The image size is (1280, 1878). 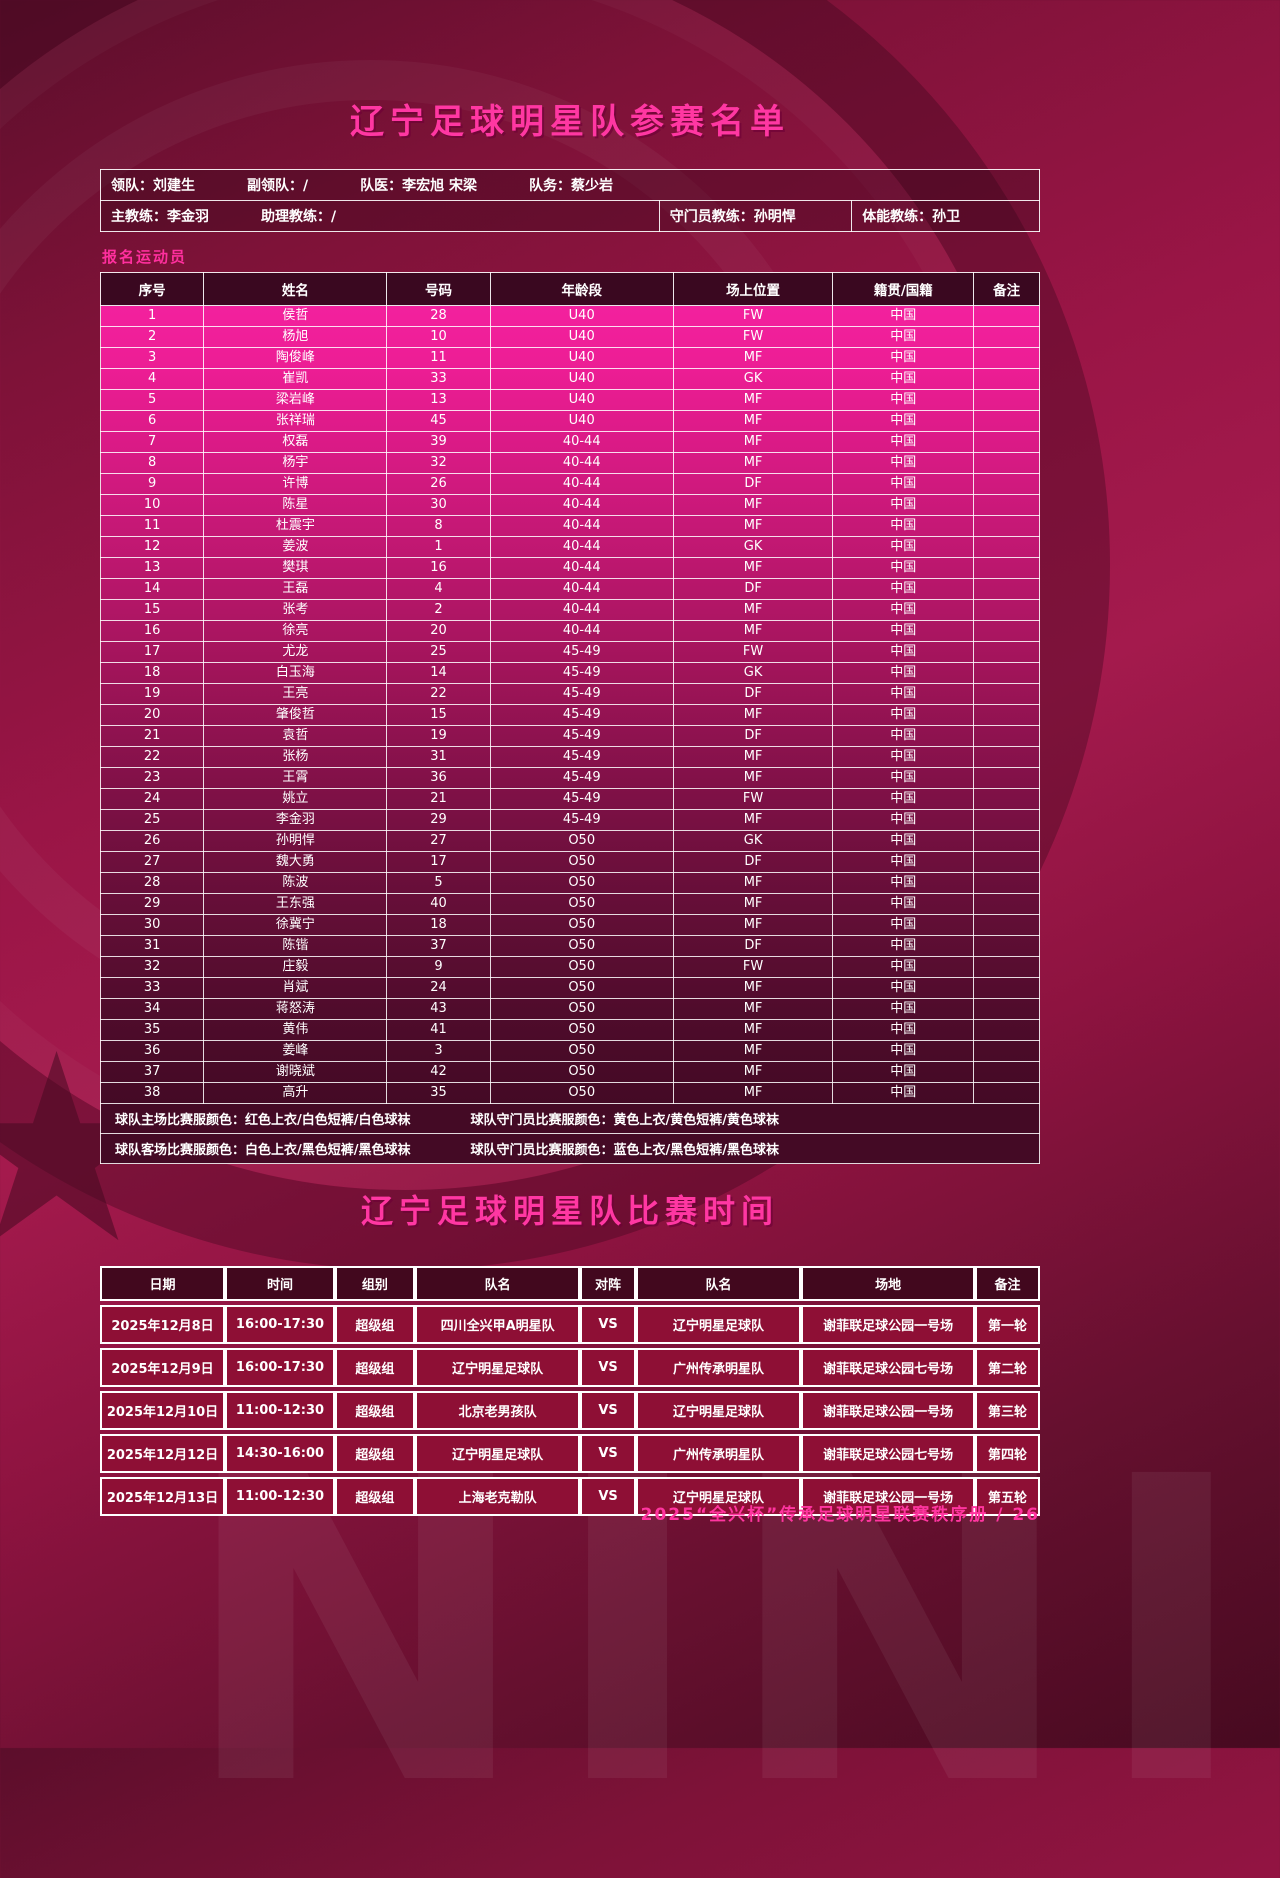 I want to click on player-name: 王霄, so click(x=295, y=778).